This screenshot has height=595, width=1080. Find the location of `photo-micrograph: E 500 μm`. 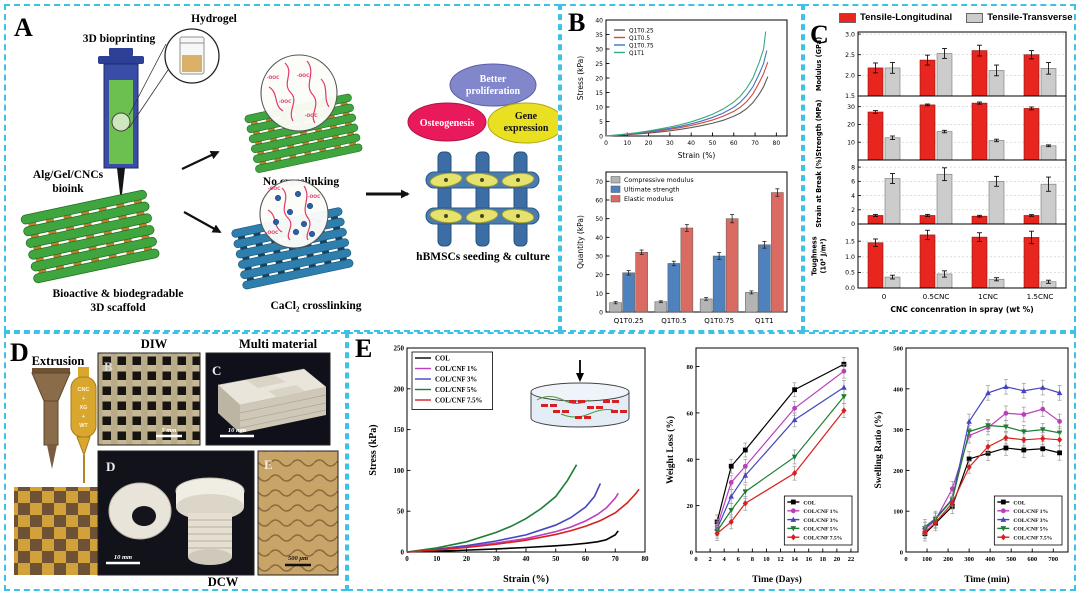

photo-micrograph: E 500 μm is located at coordinates (298, 513).